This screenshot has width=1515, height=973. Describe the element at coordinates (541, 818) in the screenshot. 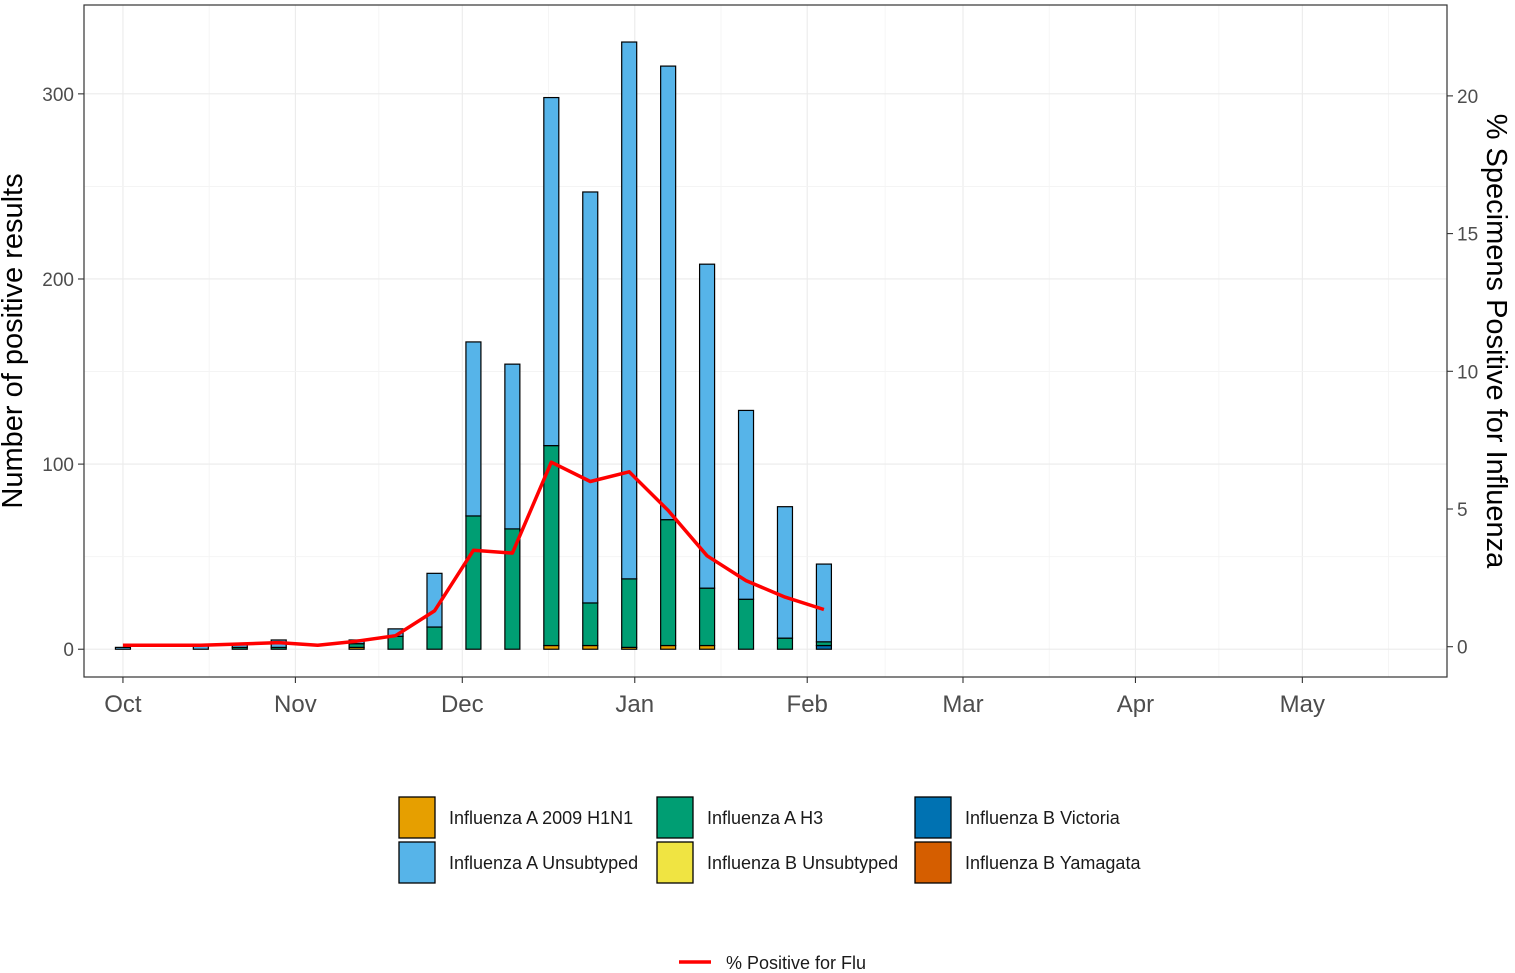

I see `legend-label: Influenza A 2009 H1N1` at that location.